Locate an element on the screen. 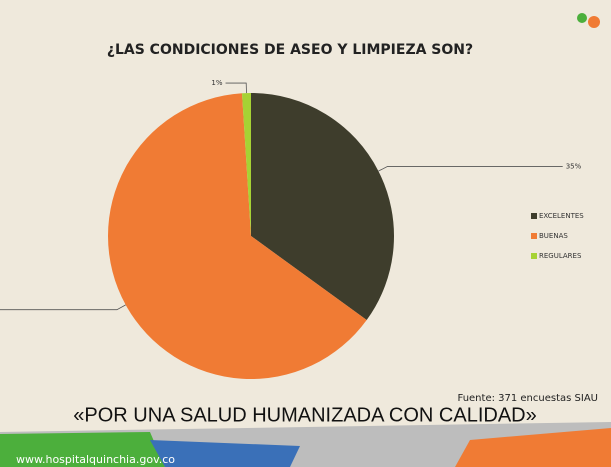  footer-green is located at coordinates (82, 449).